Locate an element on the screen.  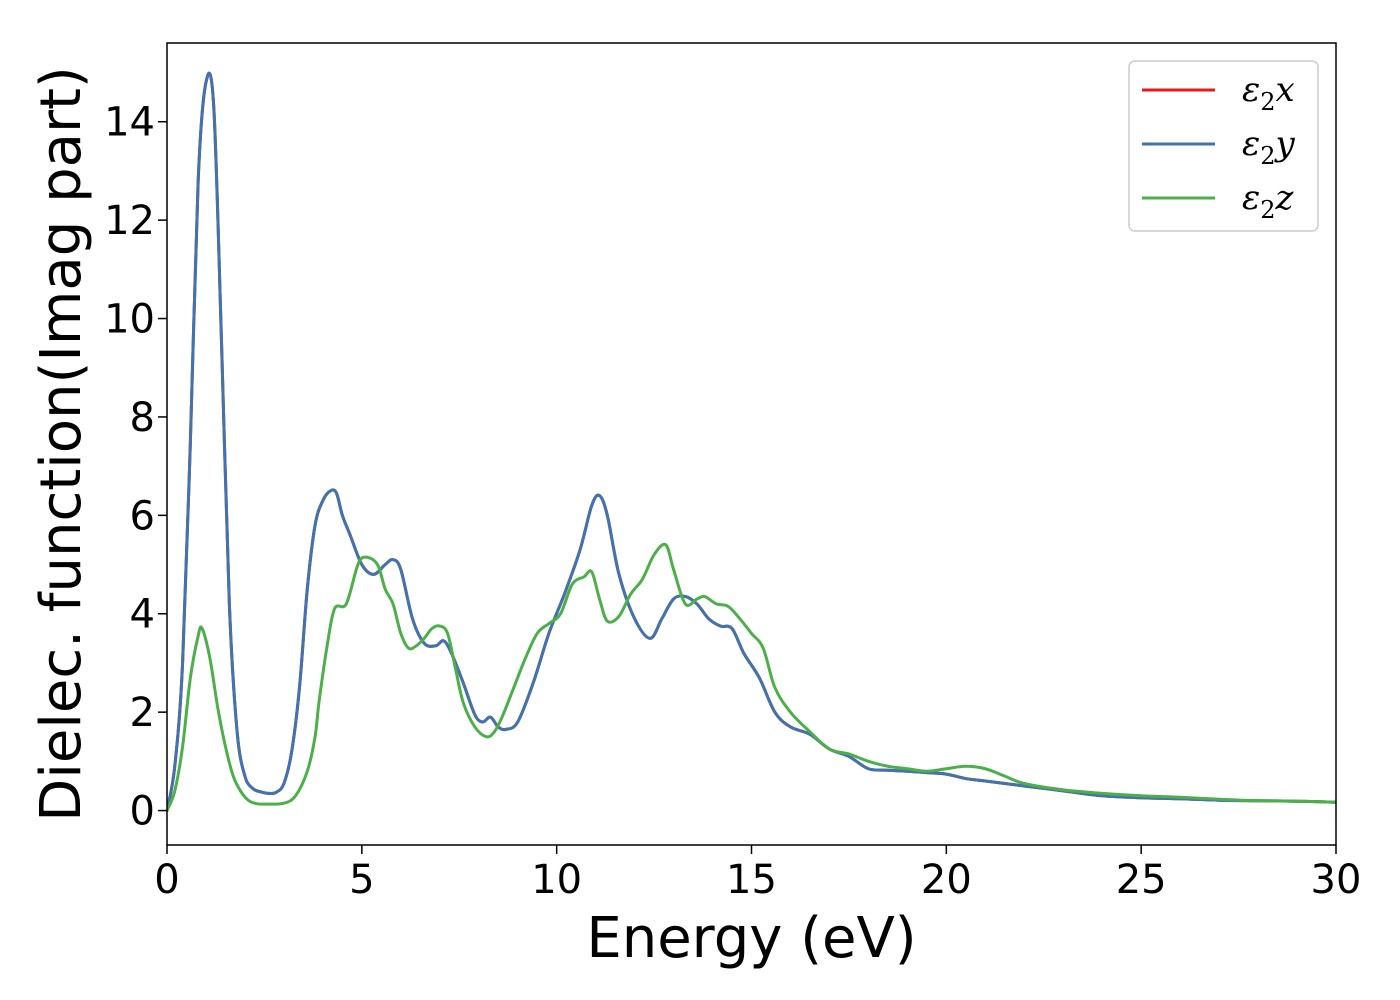
y-axis-label: Dielec. function(Imag part) is located at coordinates (61, 444).